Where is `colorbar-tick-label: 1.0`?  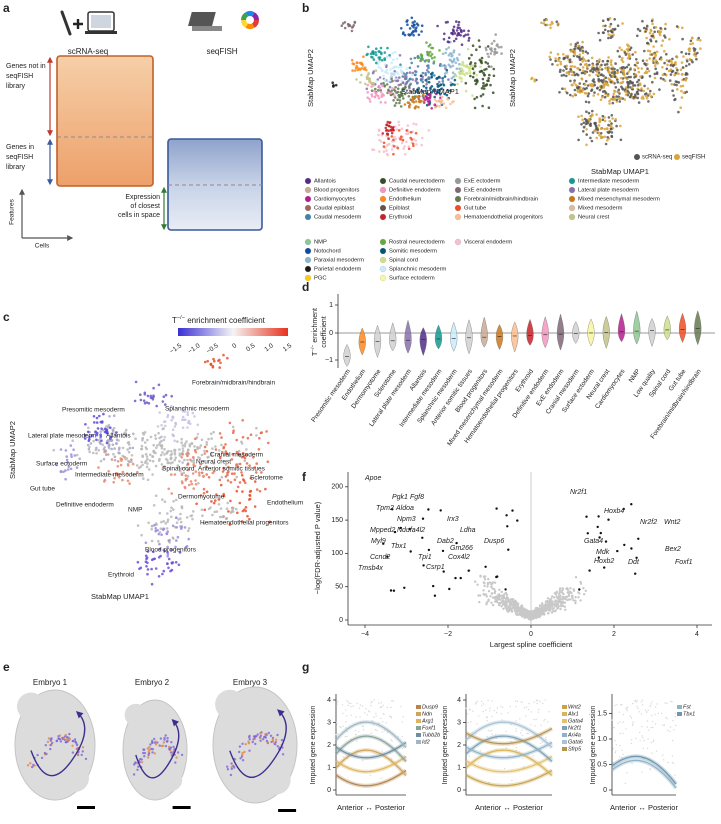
colorbar-tick-label: 1.0 is located at coordinates (269, 347).